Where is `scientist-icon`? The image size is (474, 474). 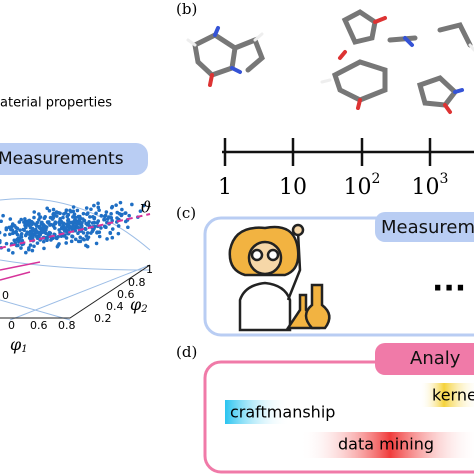
scientist-icon is located at coordinates (279, 277).